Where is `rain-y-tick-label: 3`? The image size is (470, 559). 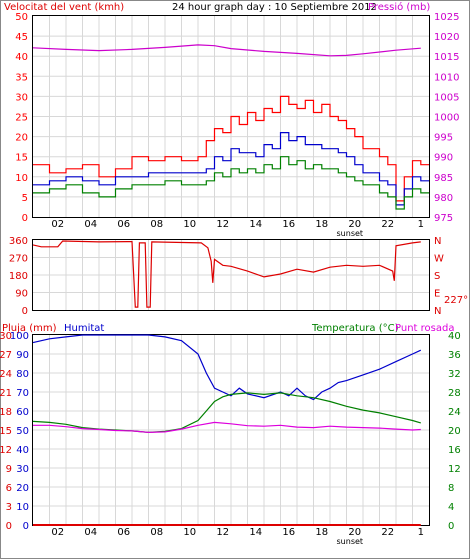 rain-y-tick-label: 3 is located at coordinates (9, 507).